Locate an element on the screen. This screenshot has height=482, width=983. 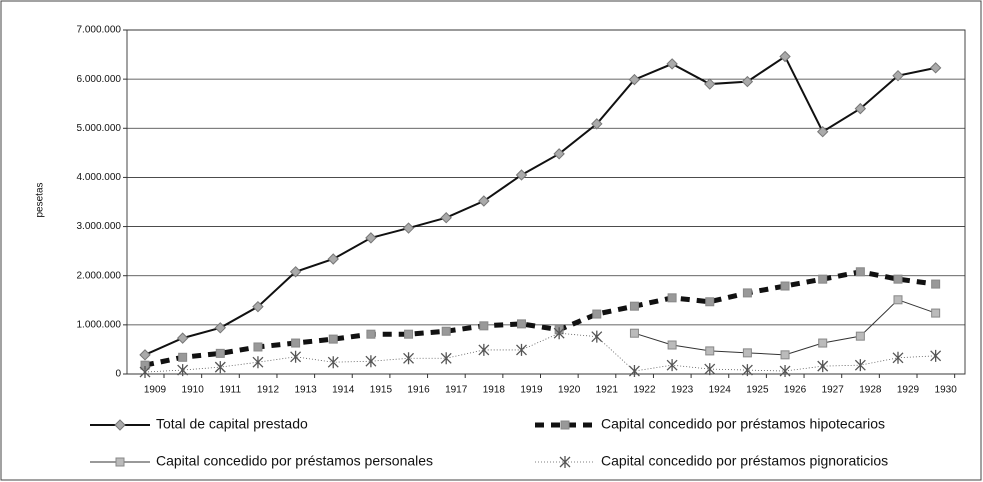
x-tick-label: 1916 is located at coordinates (418, 390).